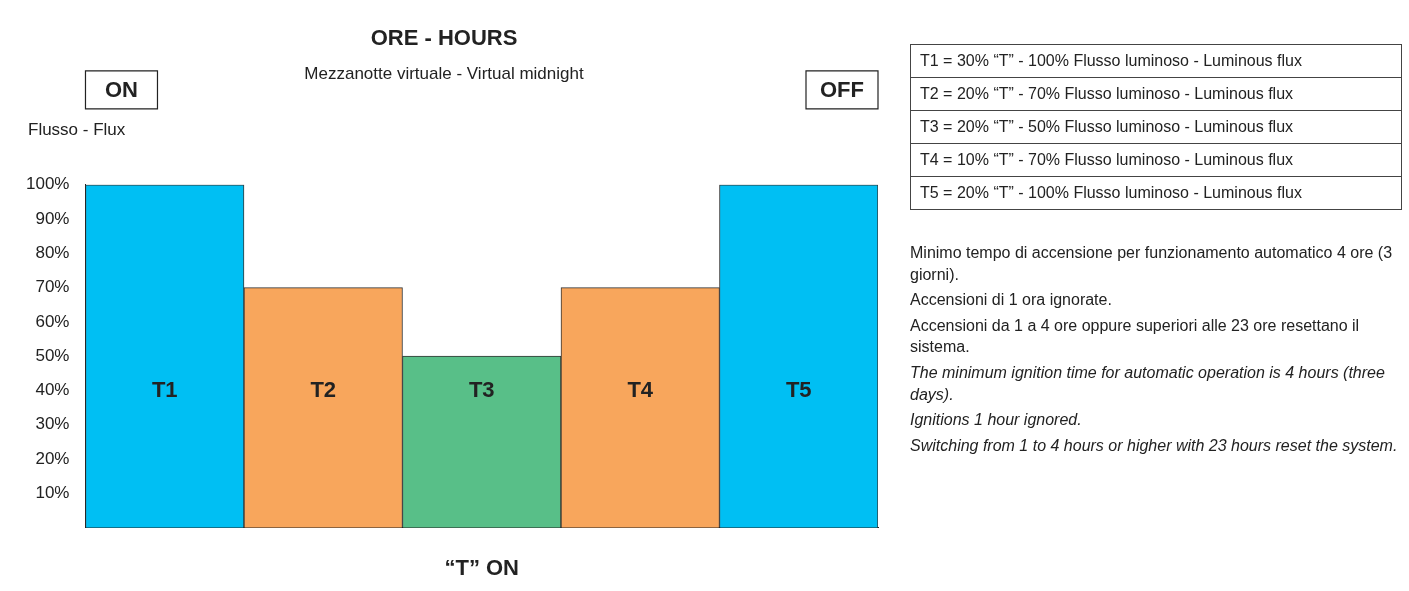 Image resolution: width=1409 pixels, height=591 pixels. What do you see at coordinates (1156, 61) in the screenshot?
I see `text: T1 = 30% “T” - 100% Flusso luminoso - Luminous flux` at bounding box center [1156, 61].